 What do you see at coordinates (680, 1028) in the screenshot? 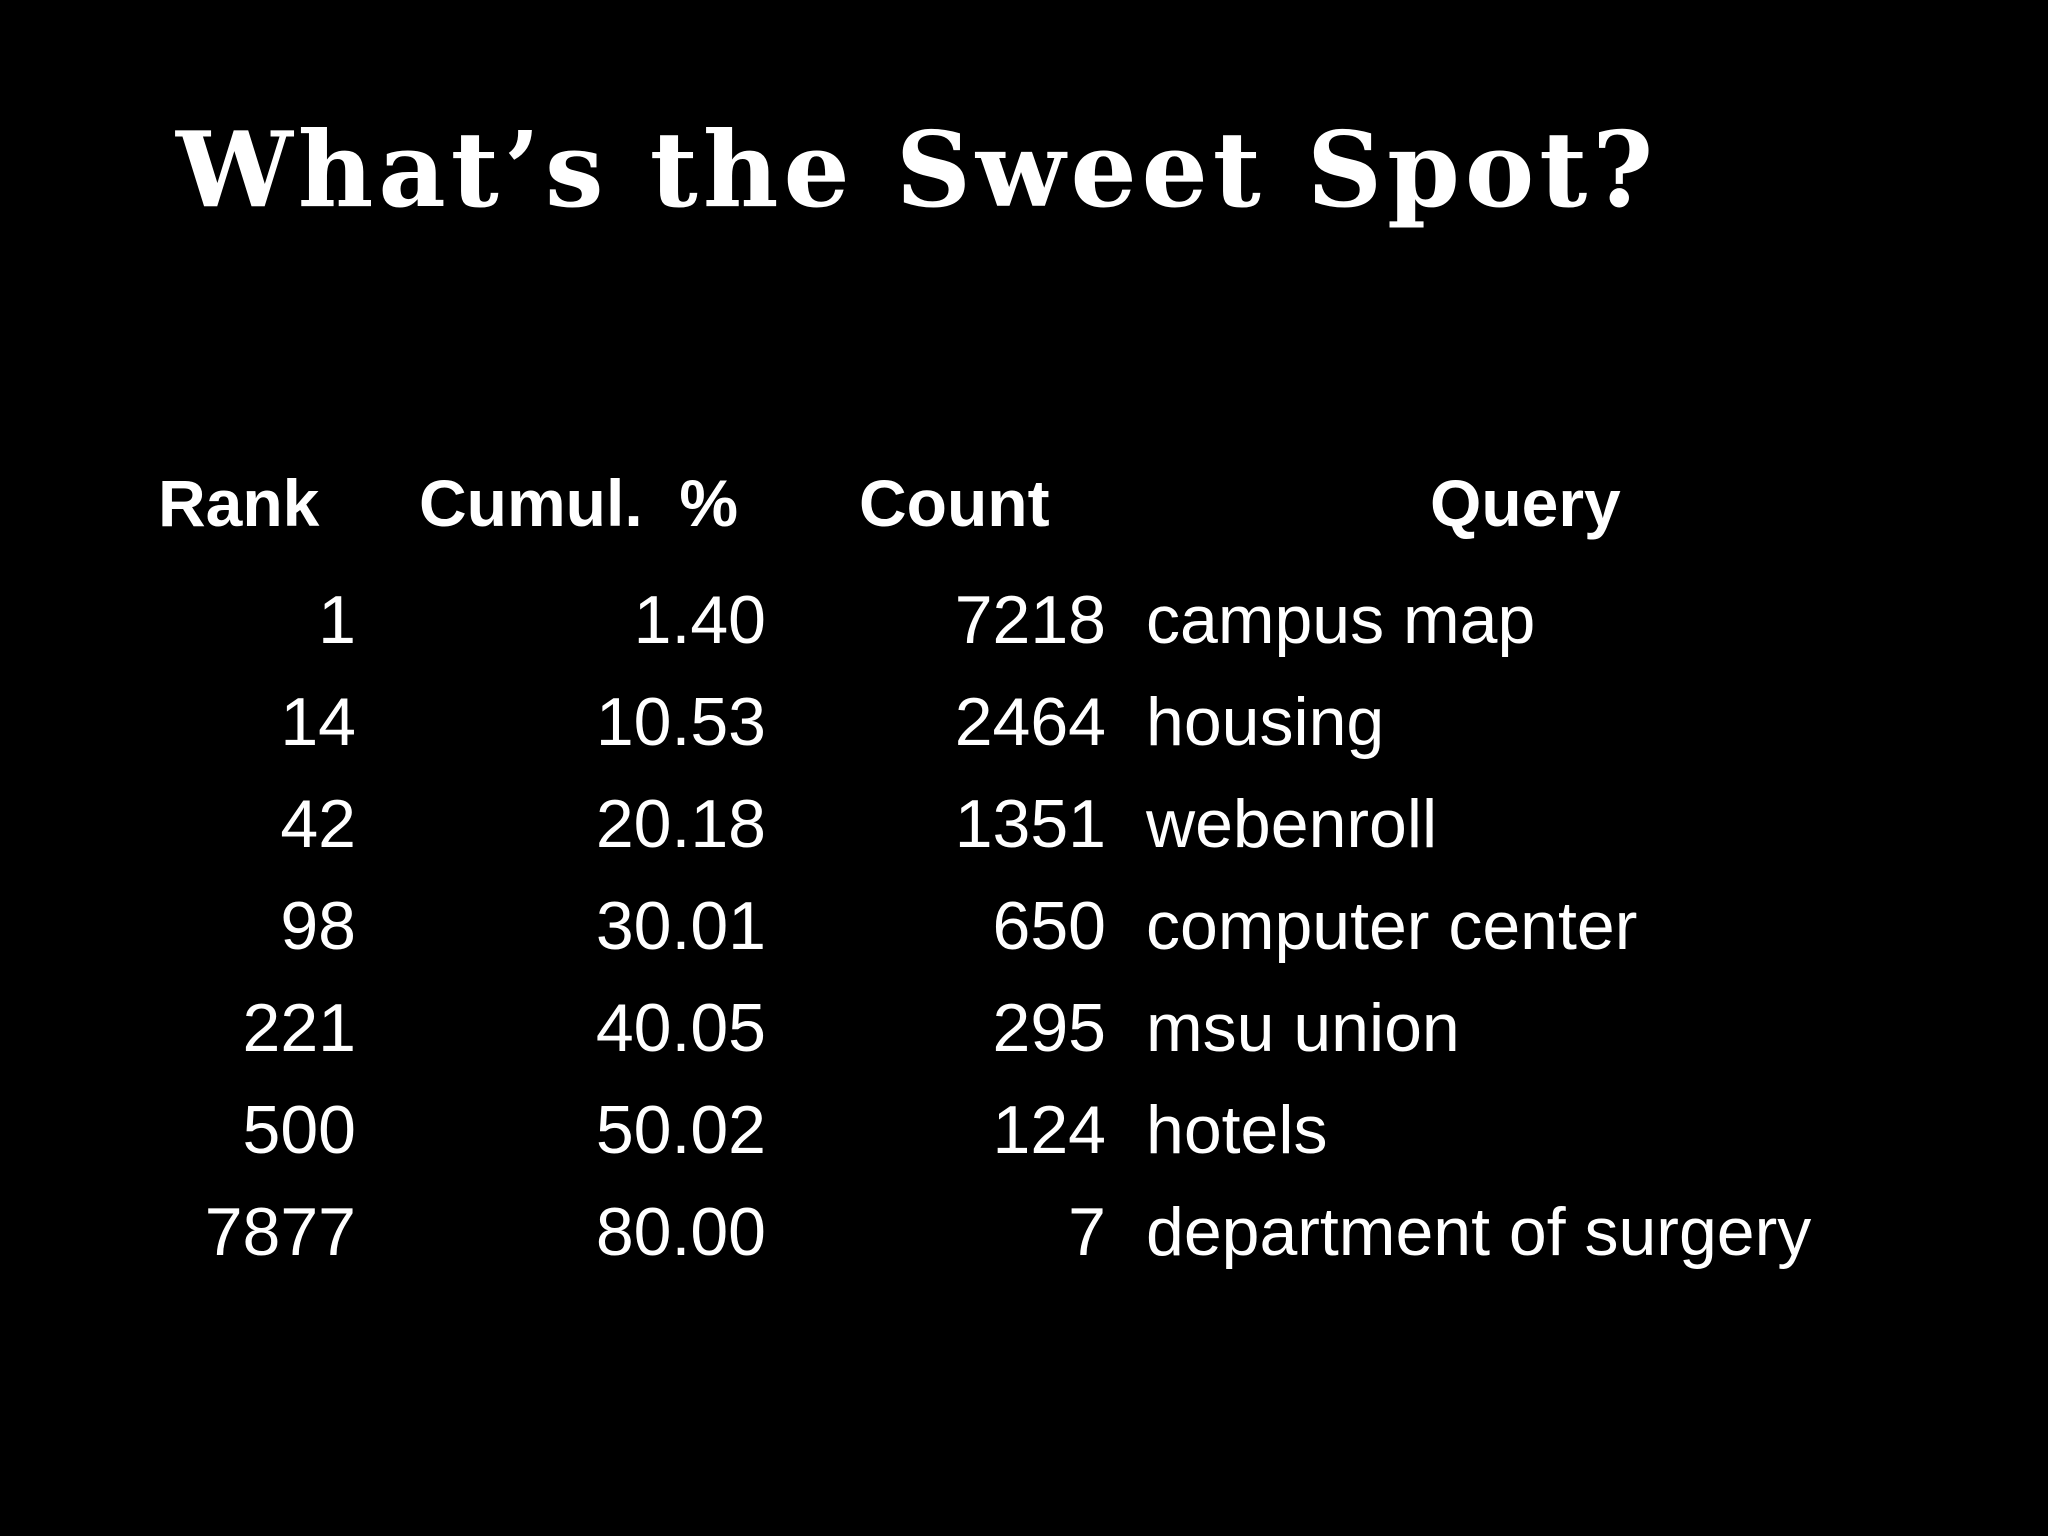
I see `cell-cumul-percent: 40.05` at bounding box center [680, 1028].